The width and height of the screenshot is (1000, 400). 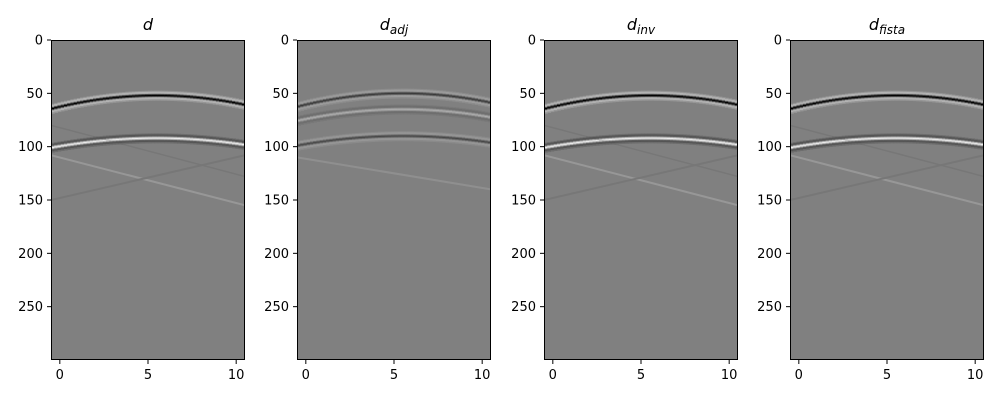 I want to click on panel-title: dfista, so click(x=887, y=26).